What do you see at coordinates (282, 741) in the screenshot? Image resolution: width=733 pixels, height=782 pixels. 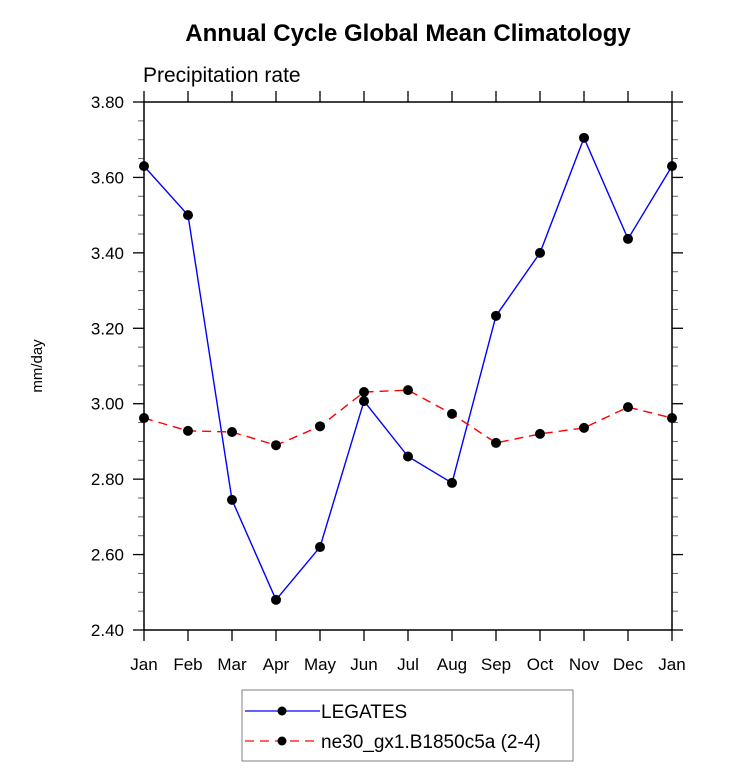 I see `legend-marker-model` at bounding box center [282, 741].